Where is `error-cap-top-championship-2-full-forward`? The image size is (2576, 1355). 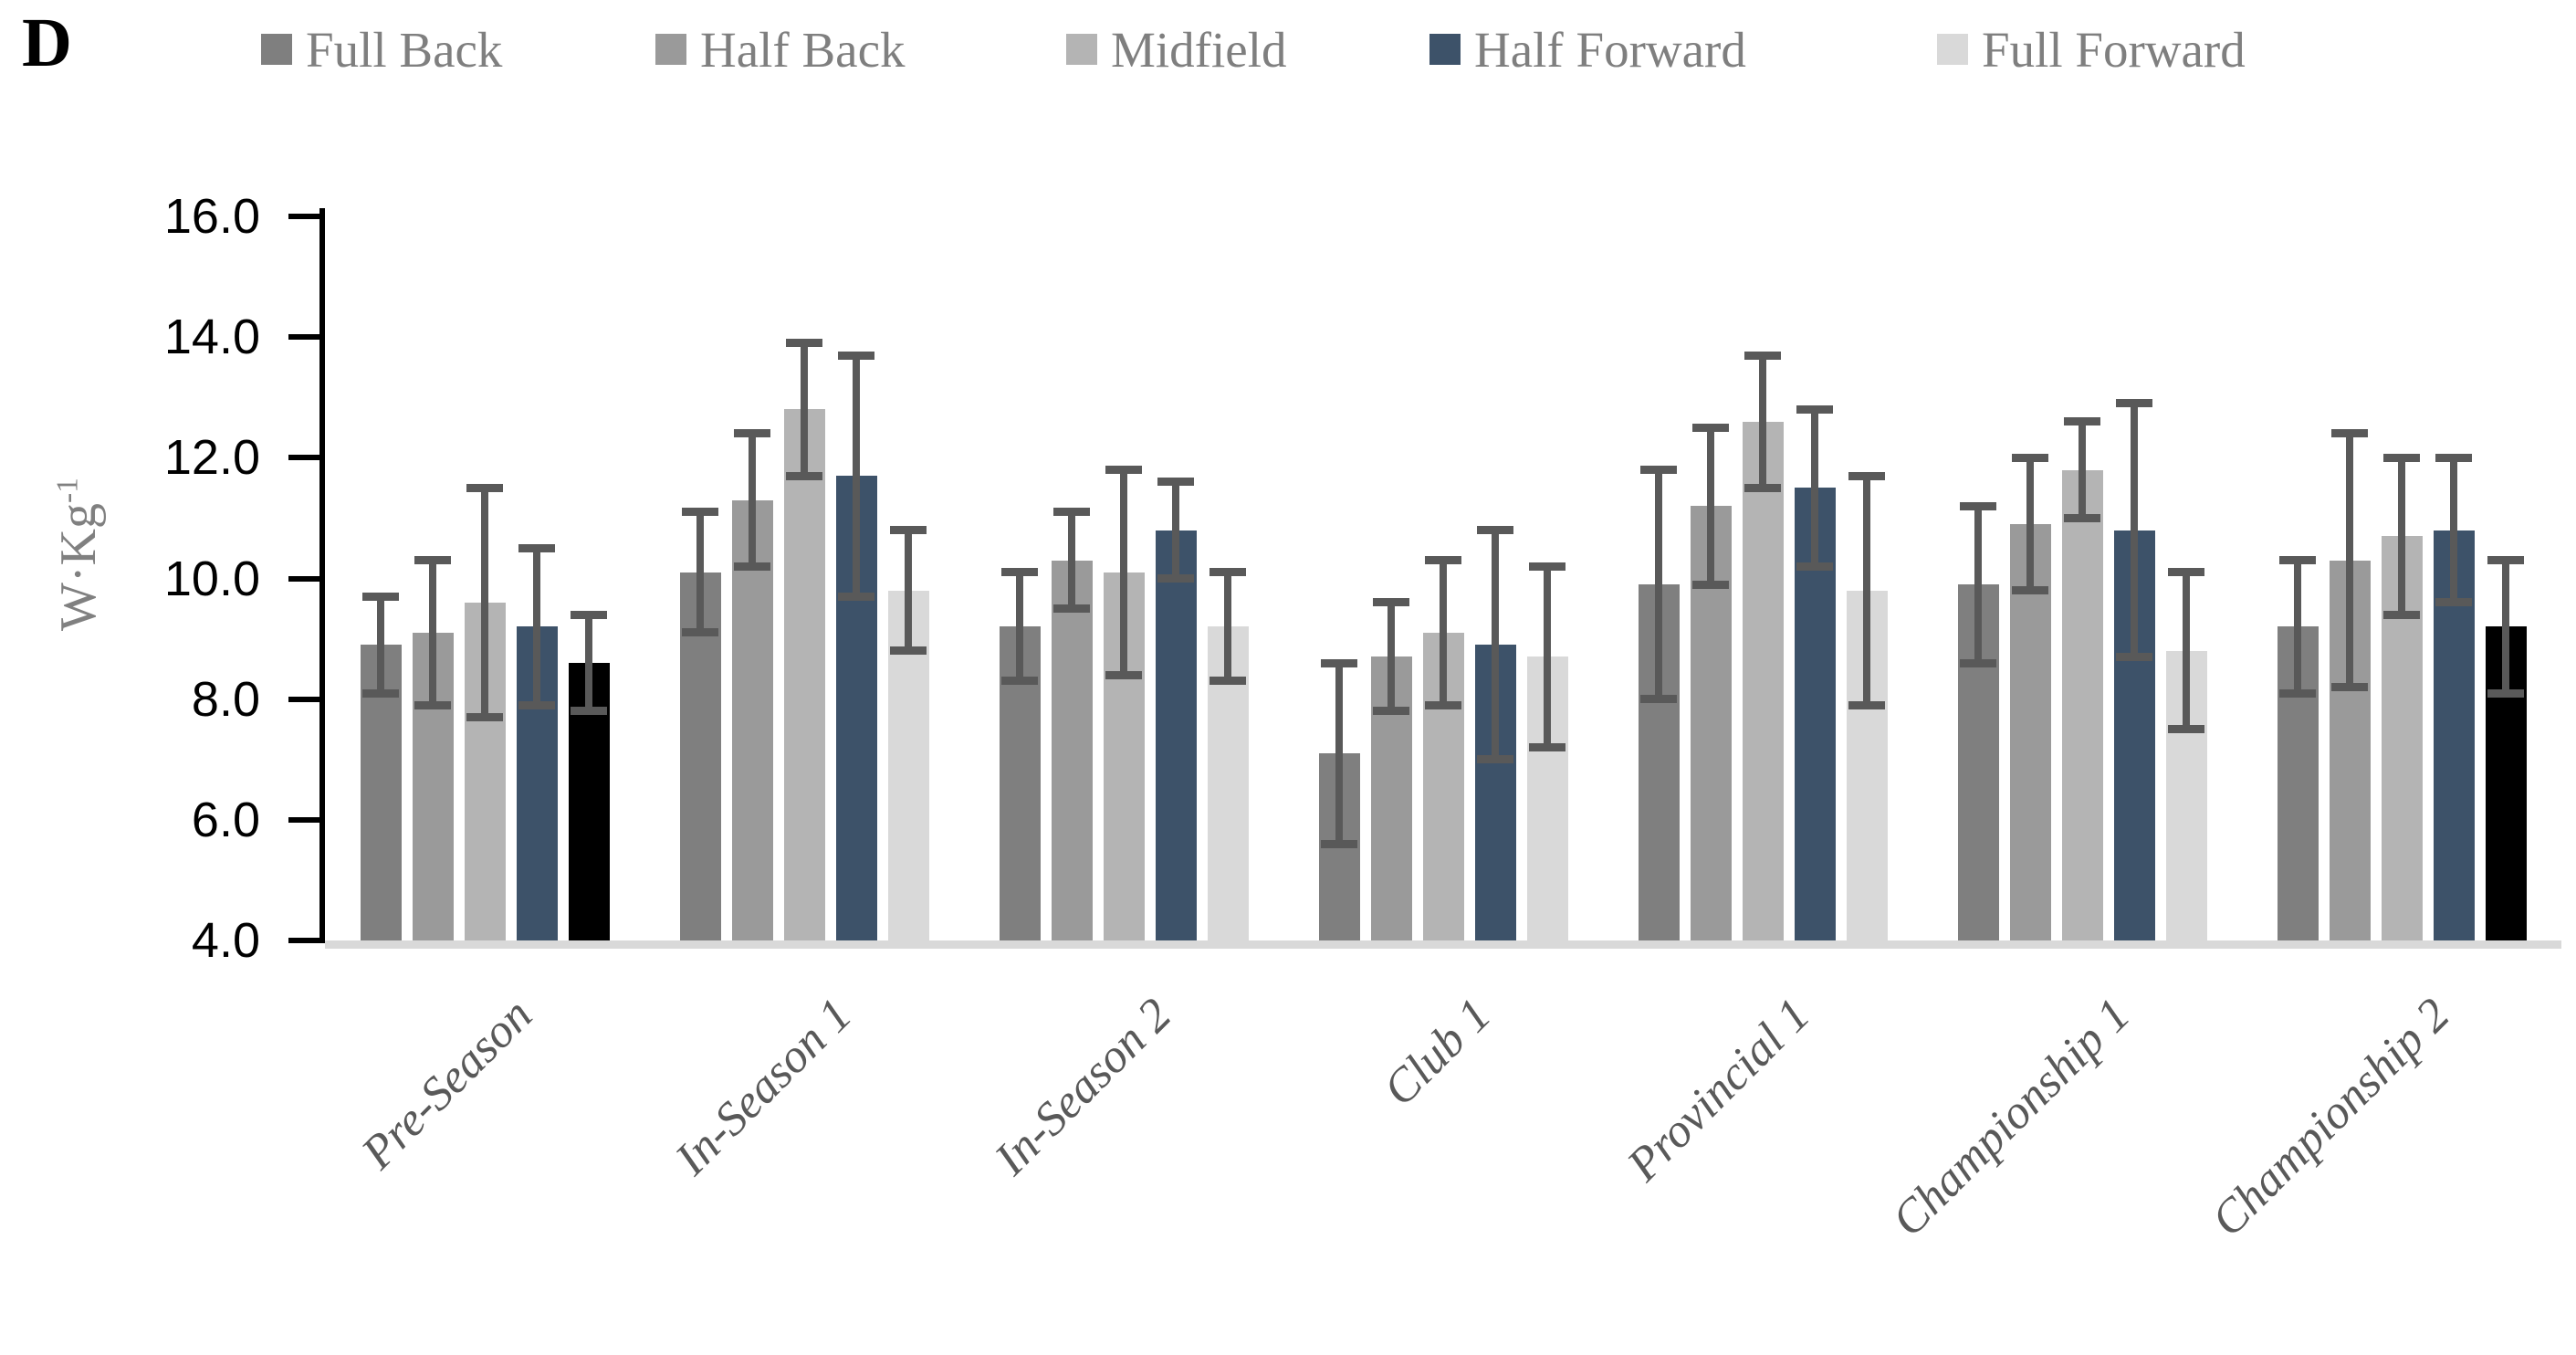
error-cap-top-championship-2-full-forward is located at coordinates (2506, 561).